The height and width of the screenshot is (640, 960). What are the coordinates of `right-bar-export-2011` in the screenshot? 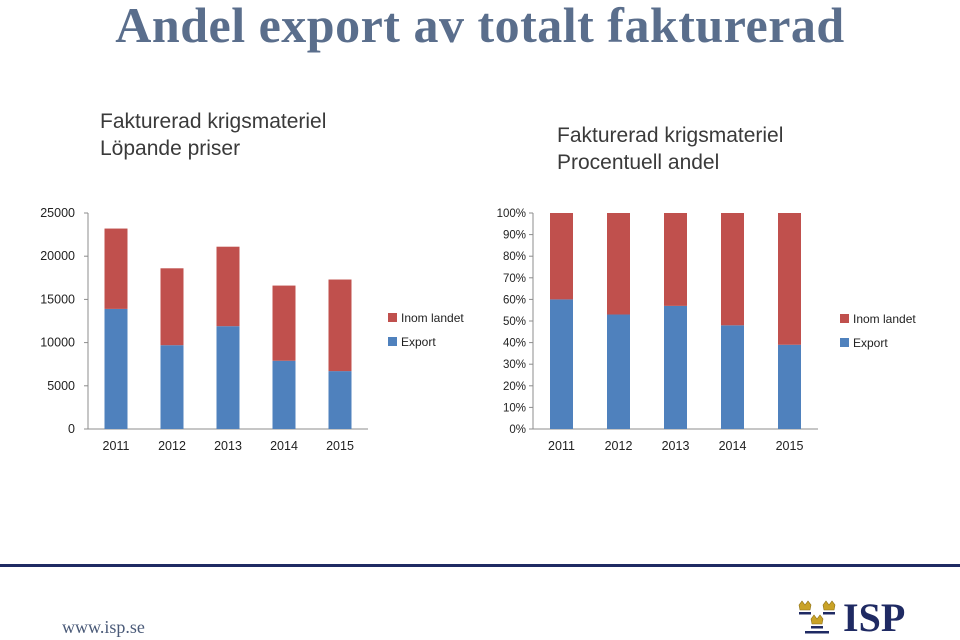 It's located at (561, 364).